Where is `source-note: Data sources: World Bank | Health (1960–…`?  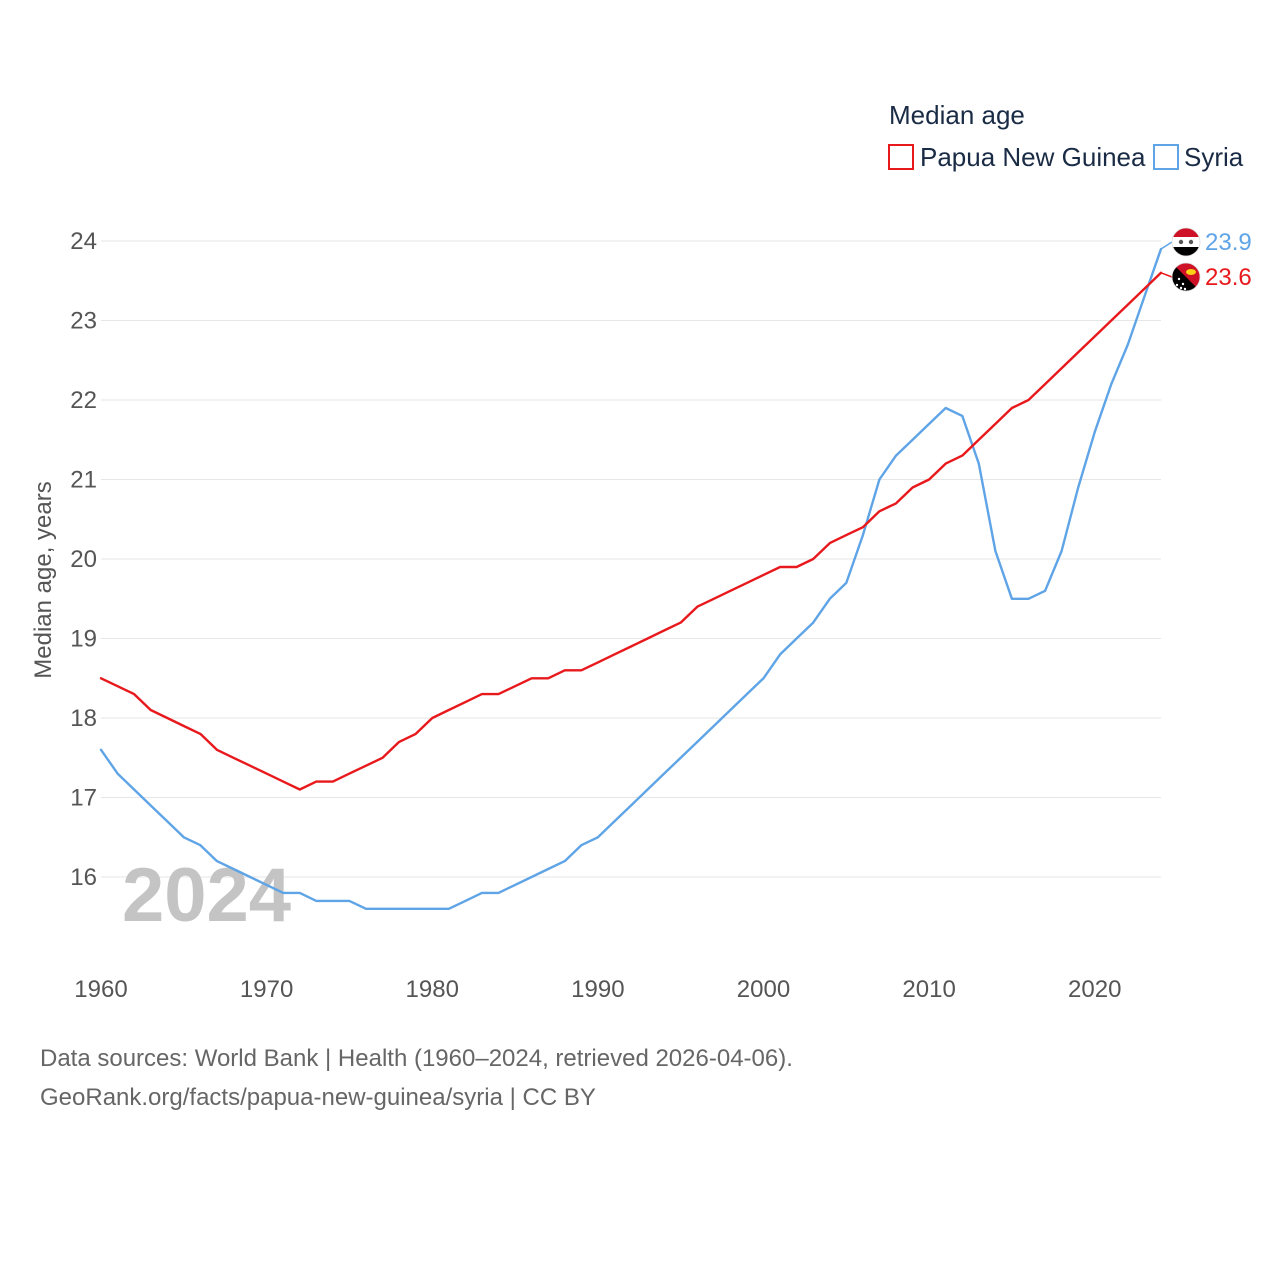
source-note: Data sources: World Bank | Health (1960–… is located at coordinates (416, 1058).